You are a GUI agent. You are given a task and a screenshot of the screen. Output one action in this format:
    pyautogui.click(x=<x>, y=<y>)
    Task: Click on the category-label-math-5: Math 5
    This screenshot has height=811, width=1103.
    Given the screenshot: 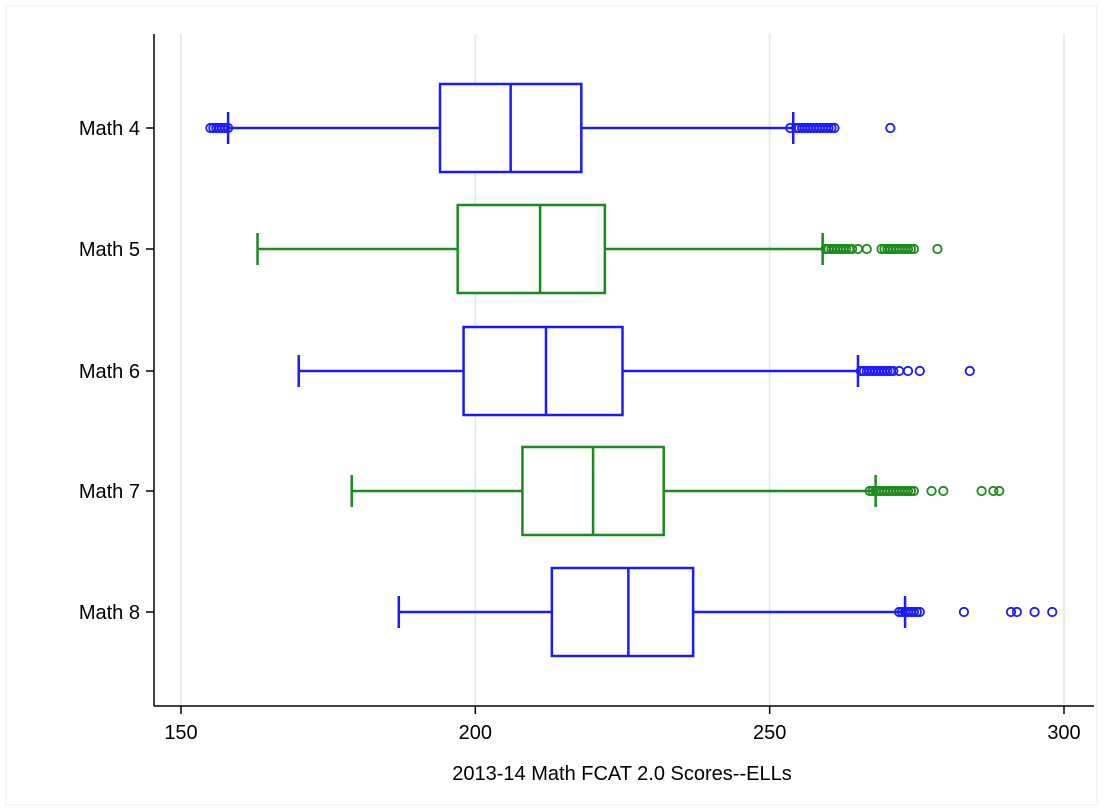 What is the action you would take?
    pyautogui.click(x=109, y=250)
    